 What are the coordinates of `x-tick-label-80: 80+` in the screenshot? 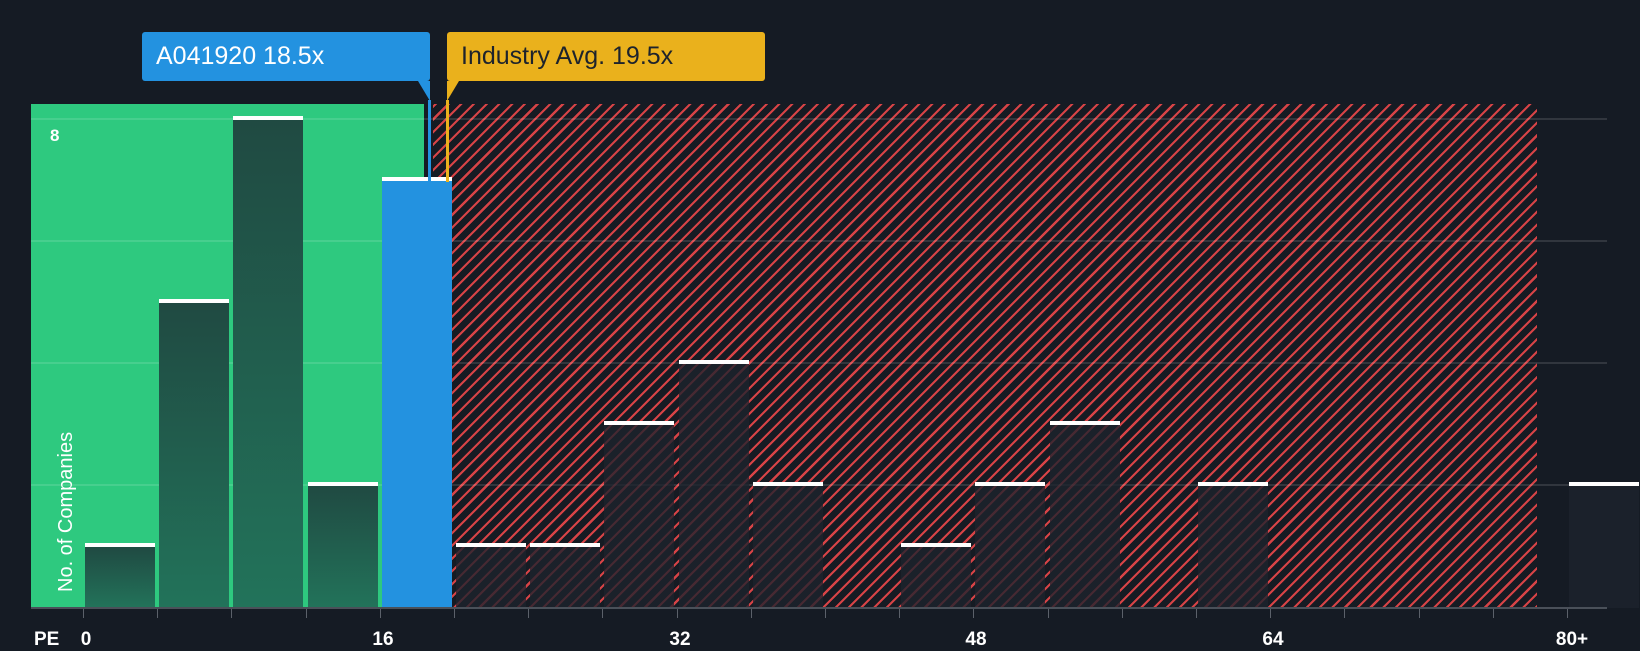 It's located at (1572, 639).